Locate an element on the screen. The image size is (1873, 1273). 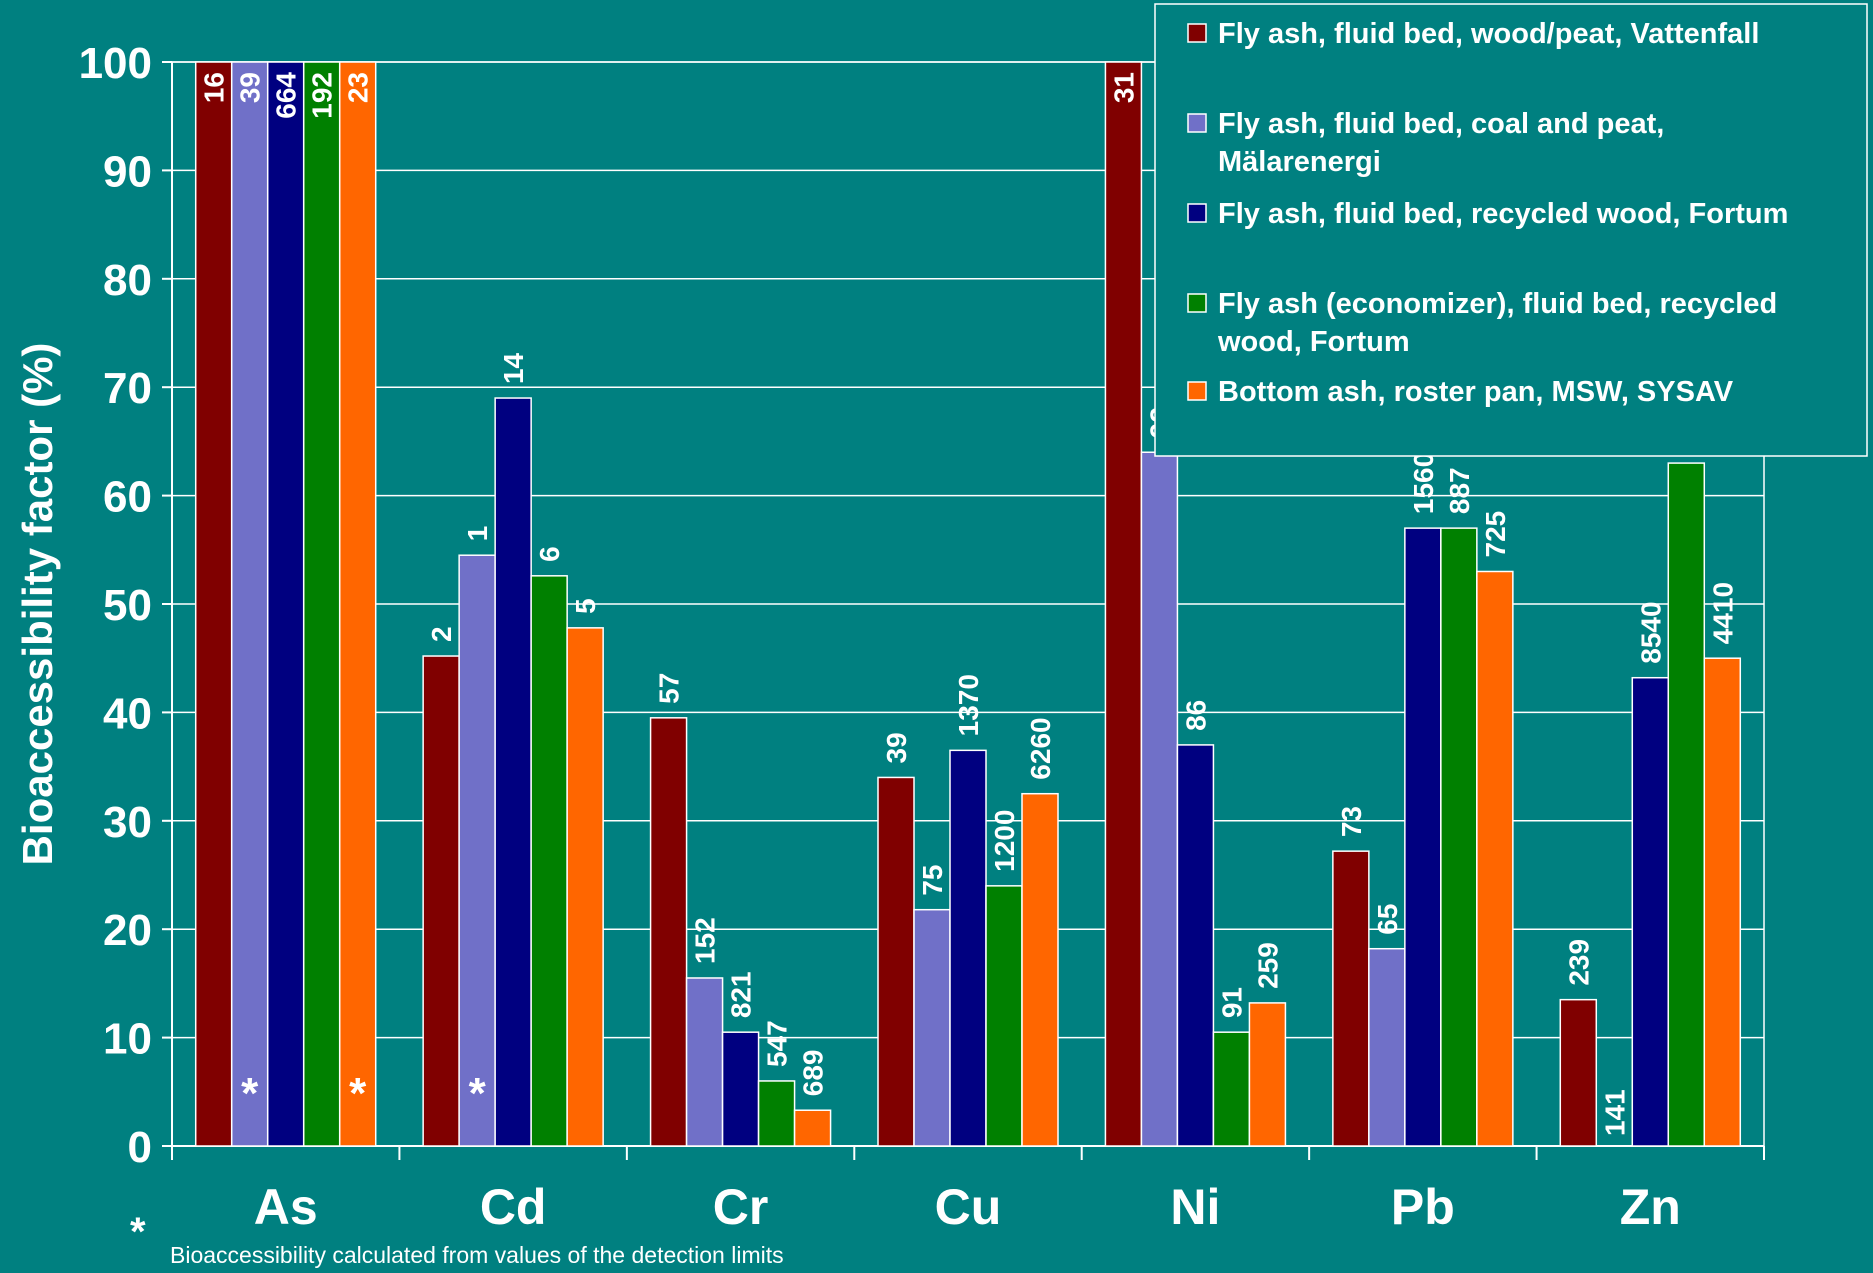
y-axis-title: Bioaccessibility factor (%) is located at coordinates (37, 604).